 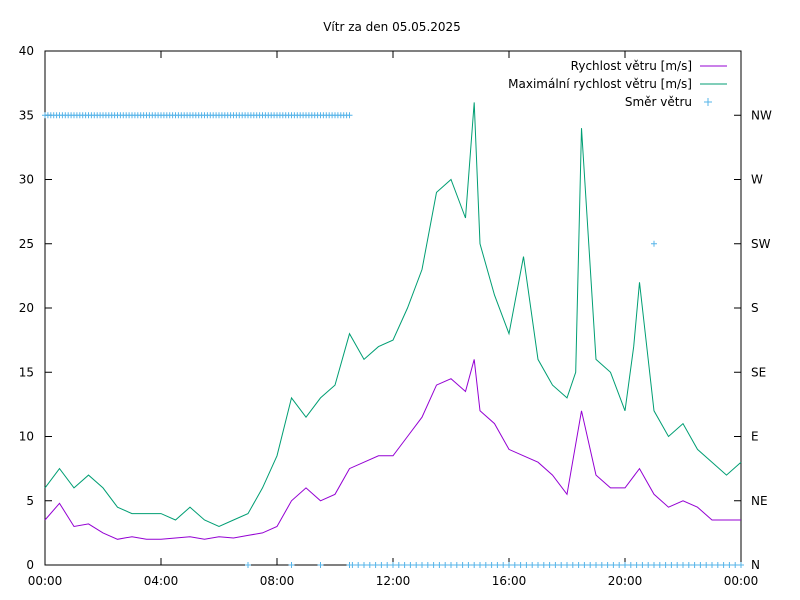 What do you see at coordinates (755, 437) in the screenshot?
I see `y2-tick-label: E` at bounding box center [755, 437].